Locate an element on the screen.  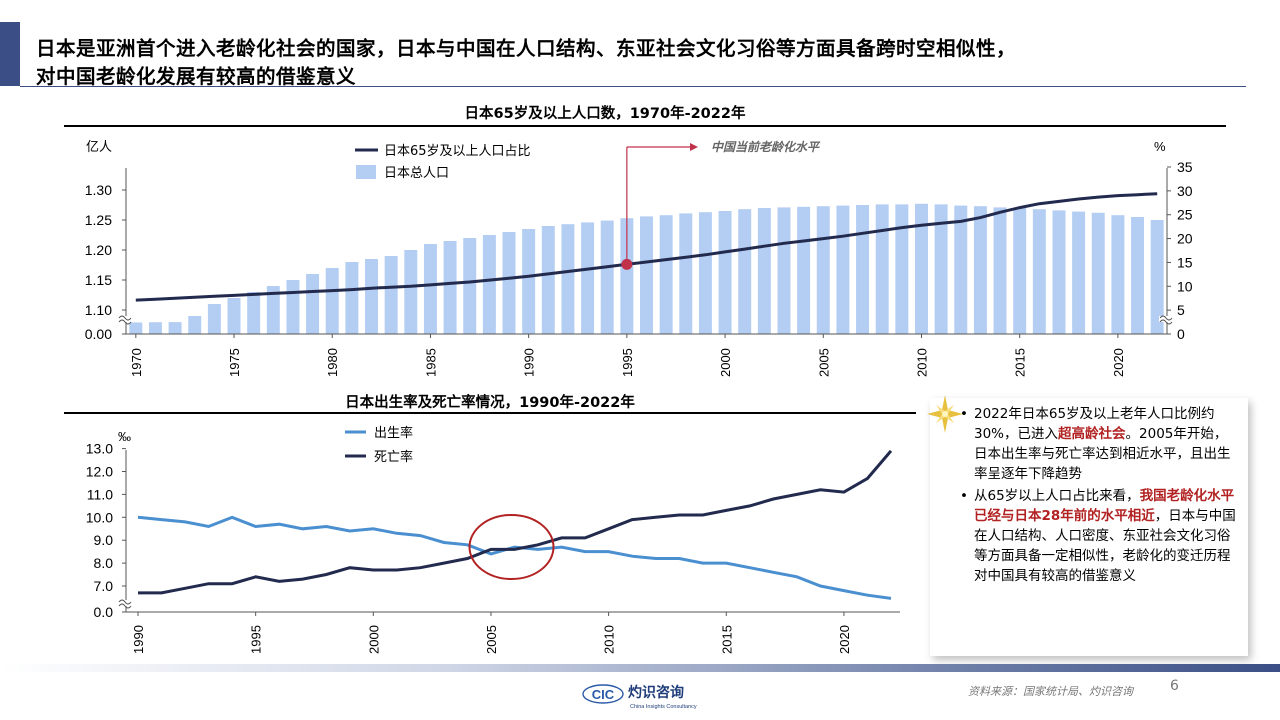
aging-share-line is located at coordinates (646, 247).